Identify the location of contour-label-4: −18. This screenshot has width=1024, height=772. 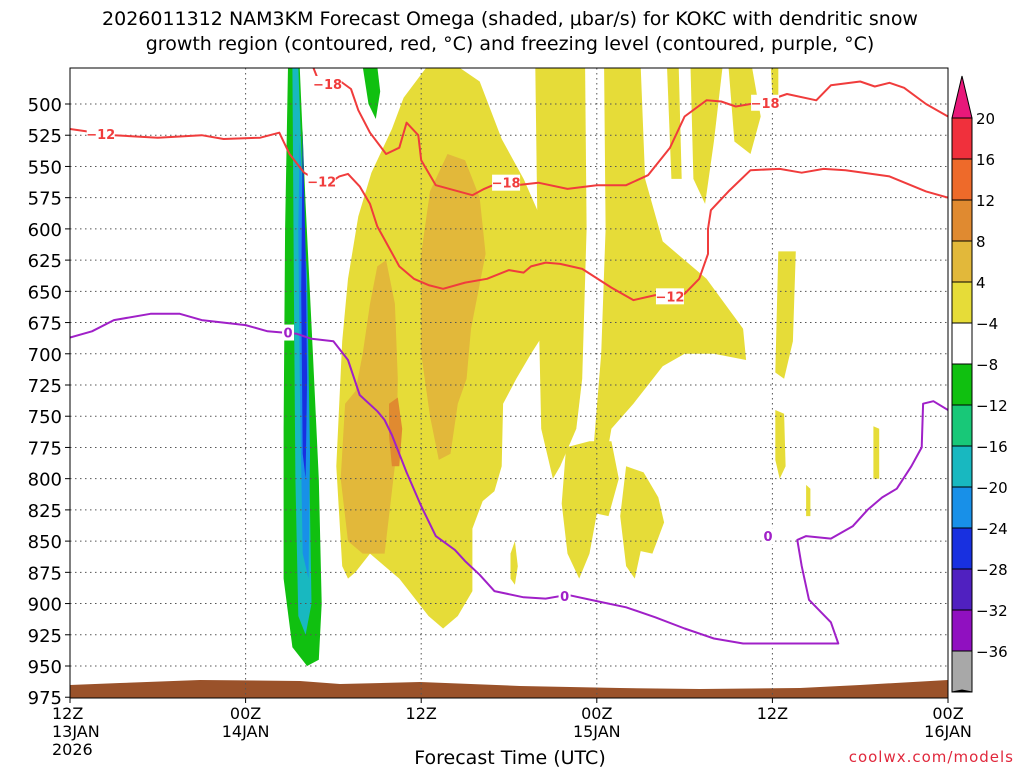
(765, 104).